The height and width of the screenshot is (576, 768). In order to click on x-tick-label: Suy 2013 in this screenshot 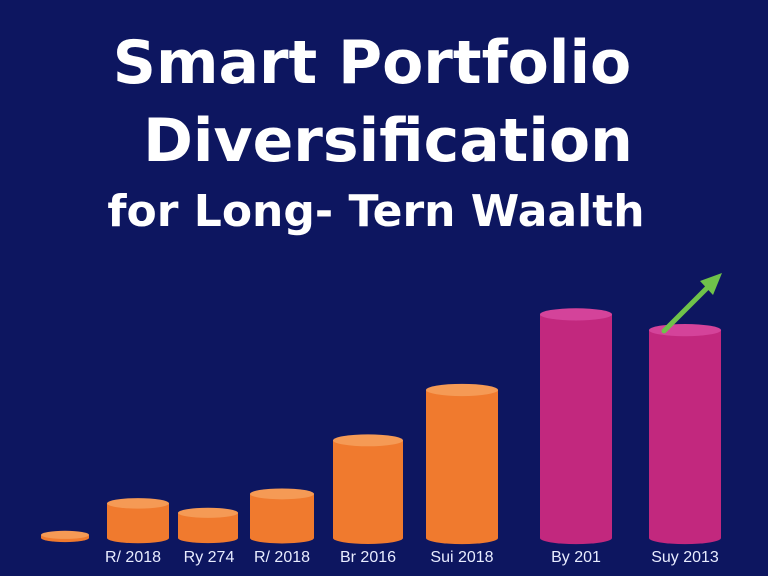, I will do `click(685, 557)`.